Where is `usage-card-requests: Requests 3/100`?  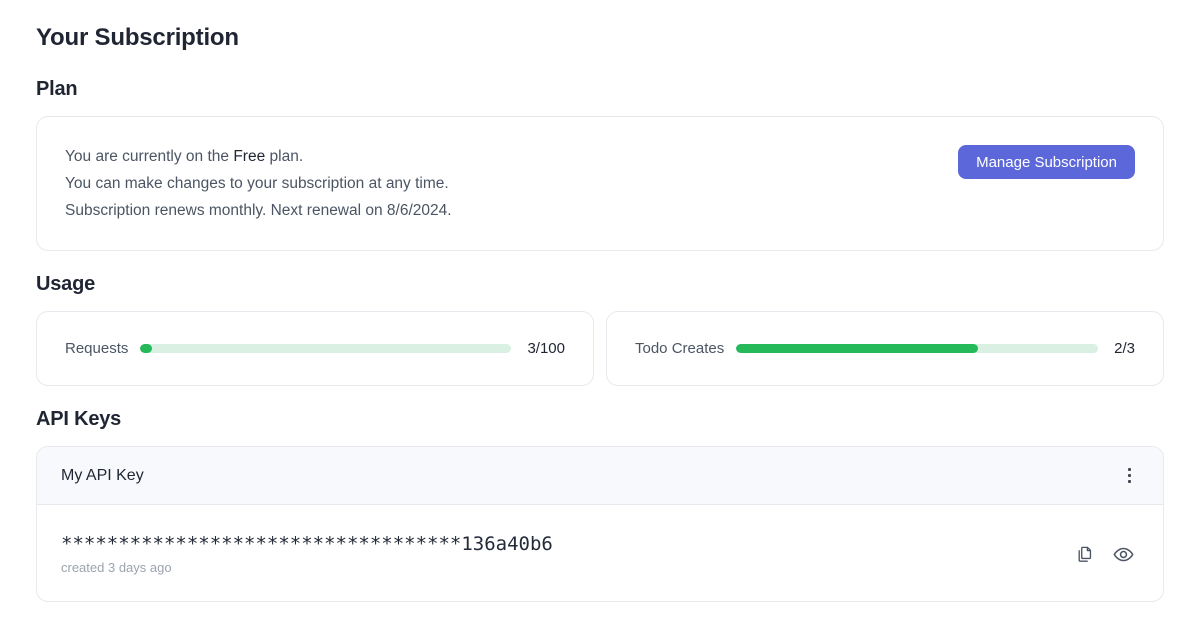 usage-card-requests: Requests 3/100 is located at coordinates (315, 348).